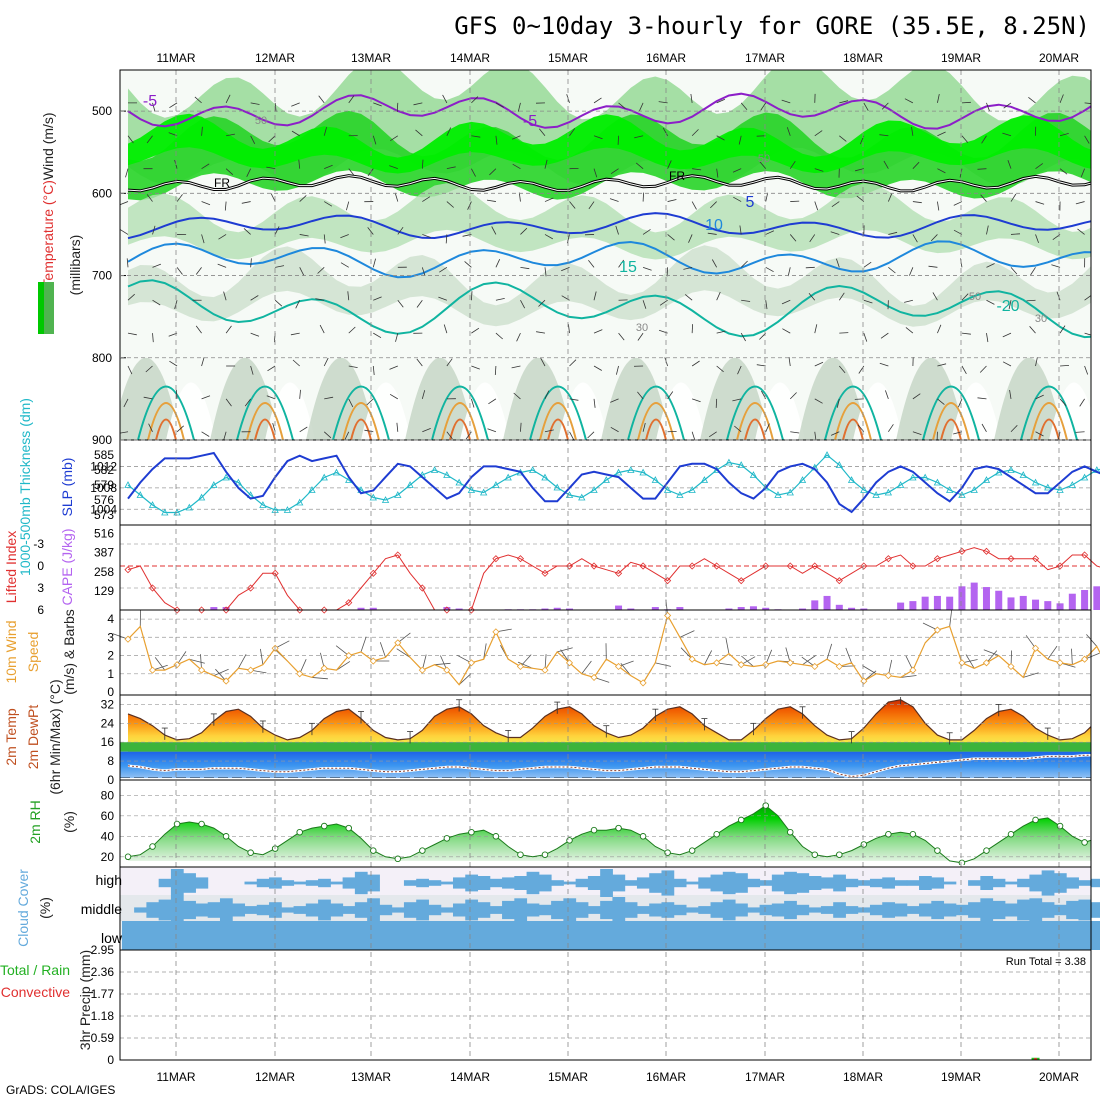 This screenshot has width=1100, height=1100. I want to click on precip-axis-label: 3hr Precip (mm), so click(85, 1000).